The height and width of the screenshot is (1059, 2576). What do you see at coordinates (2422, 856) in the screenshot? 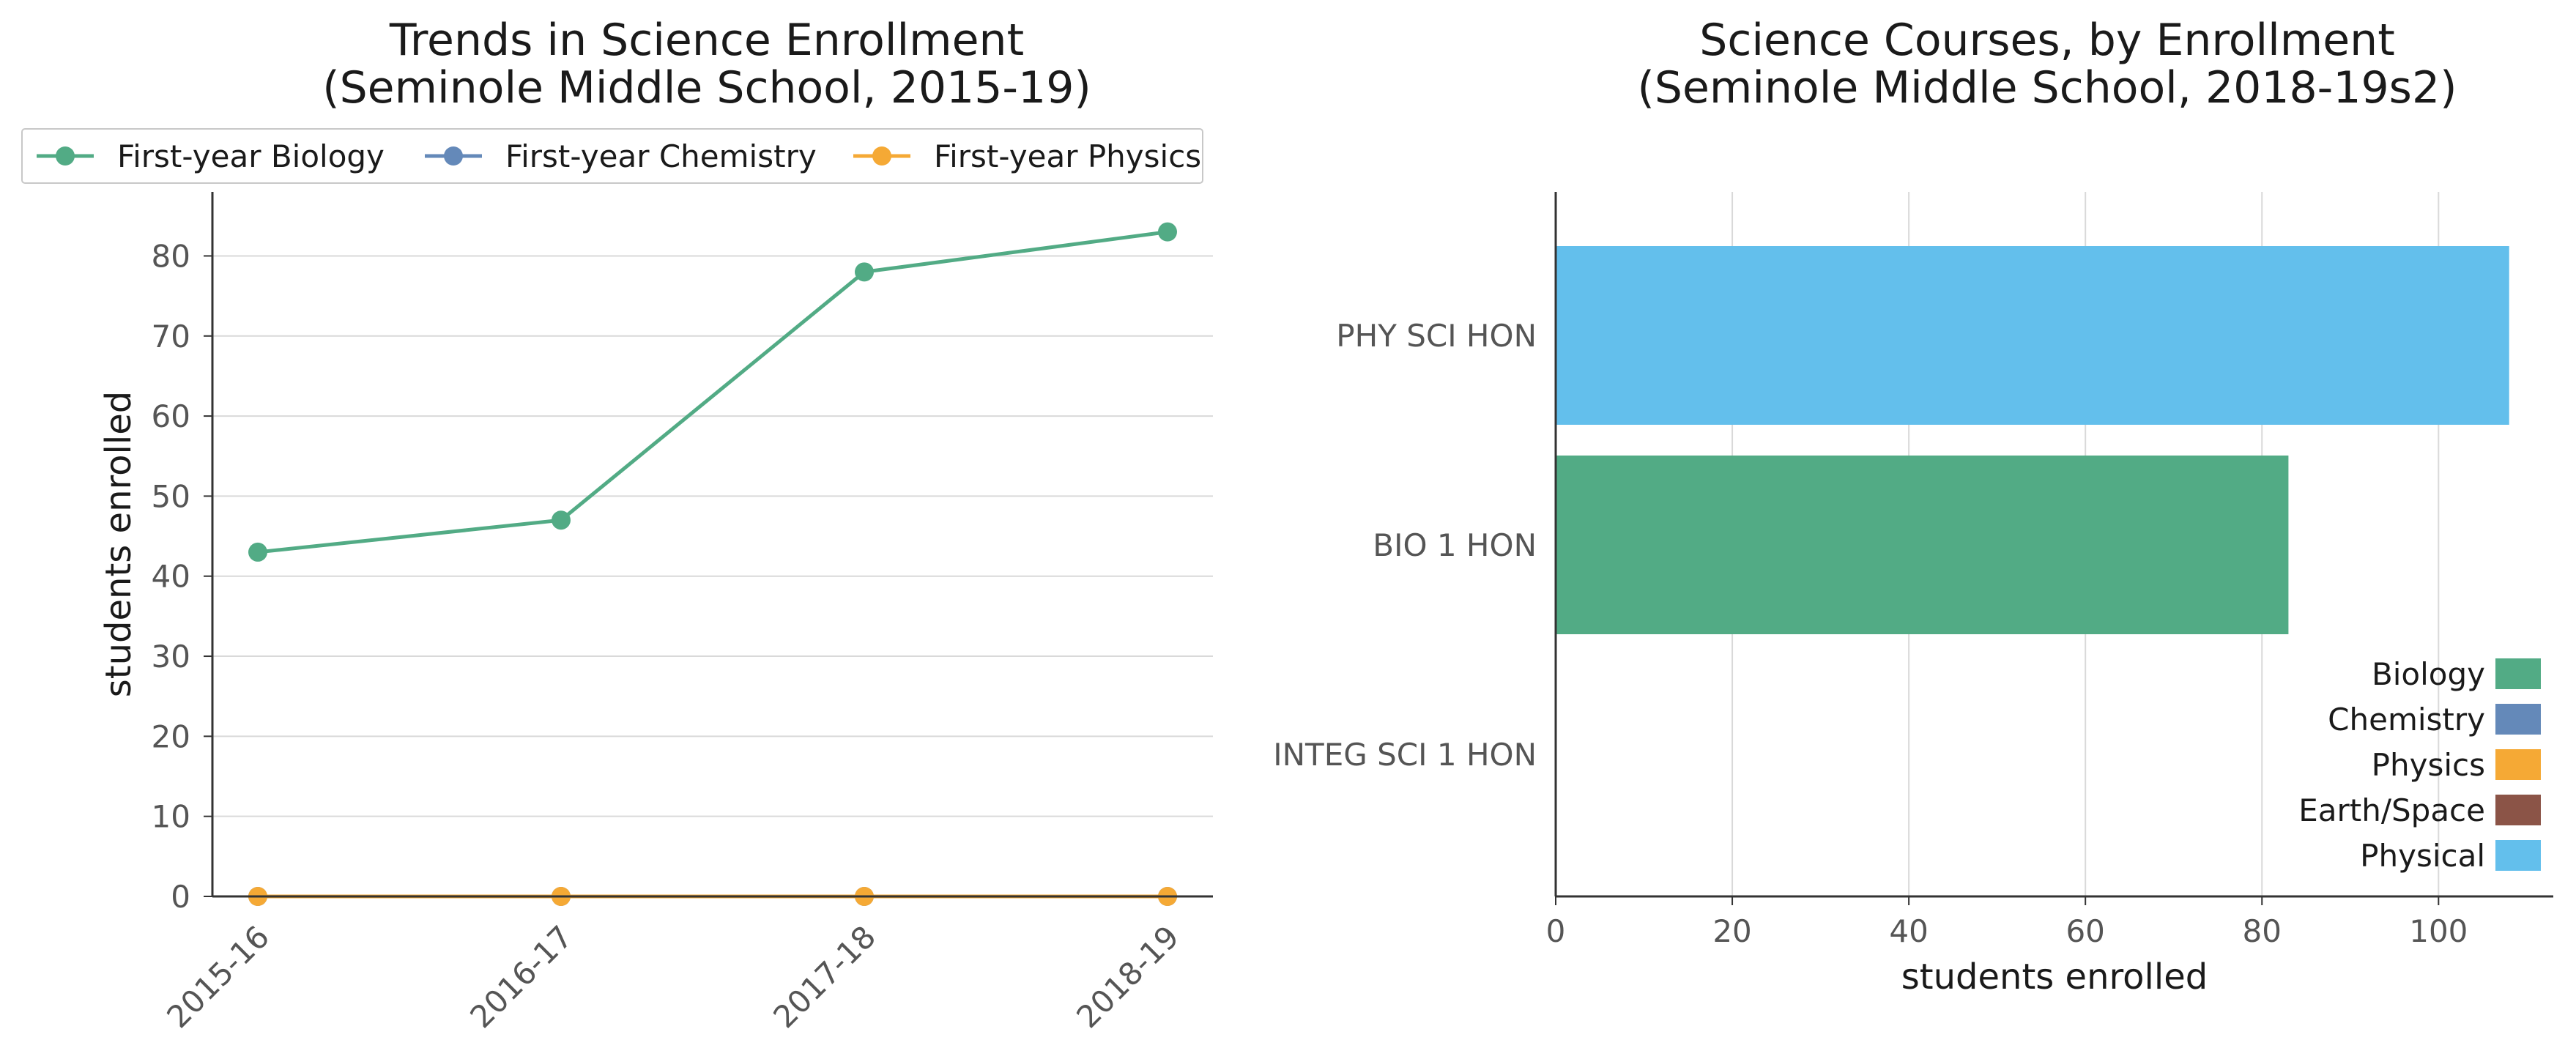
I see `legend-label-physical: Physical` at bounding box center [2422, 856].